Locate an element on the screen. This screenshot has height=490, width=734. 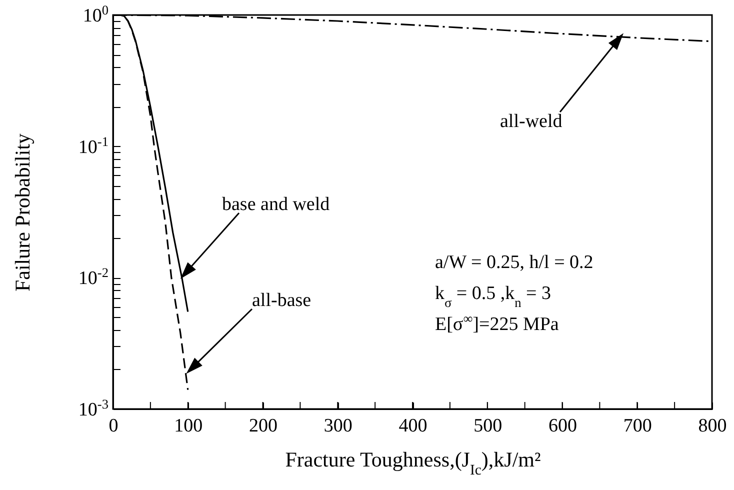
x-tick-label: 500 is located at coordinates (488, 426).